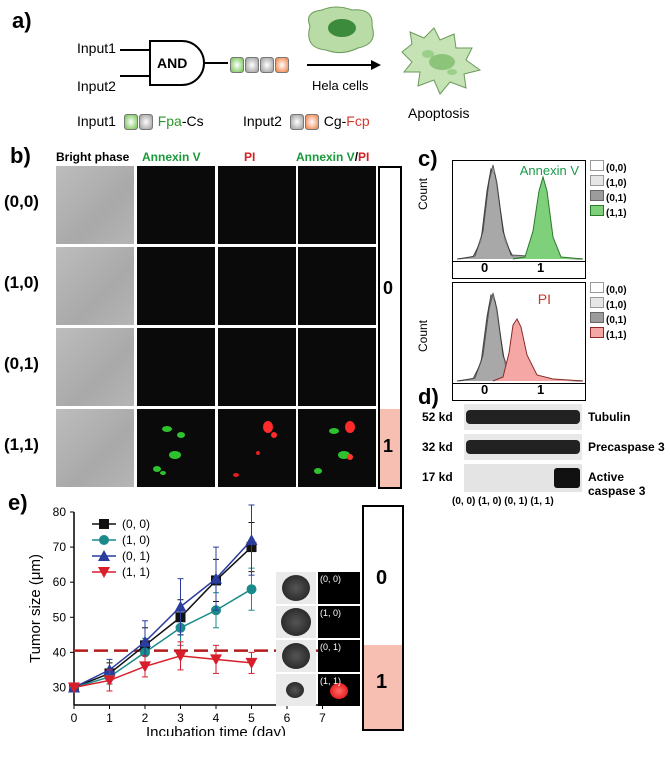 This screenshot has height=769, width=670. Describe the element at coordinates (428, 158) in the screenshot. I see `panel-c-label: c)` at that location.